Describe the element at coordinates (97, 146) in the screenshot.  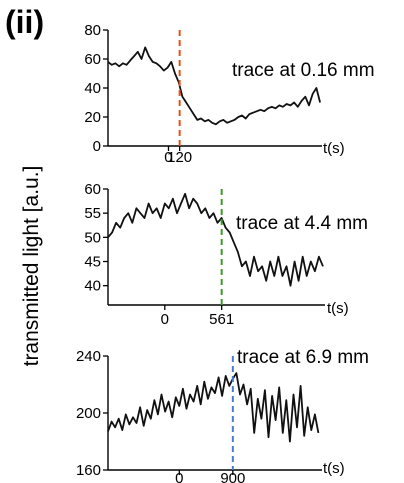
I see `y-tick-label: 0` at that location.